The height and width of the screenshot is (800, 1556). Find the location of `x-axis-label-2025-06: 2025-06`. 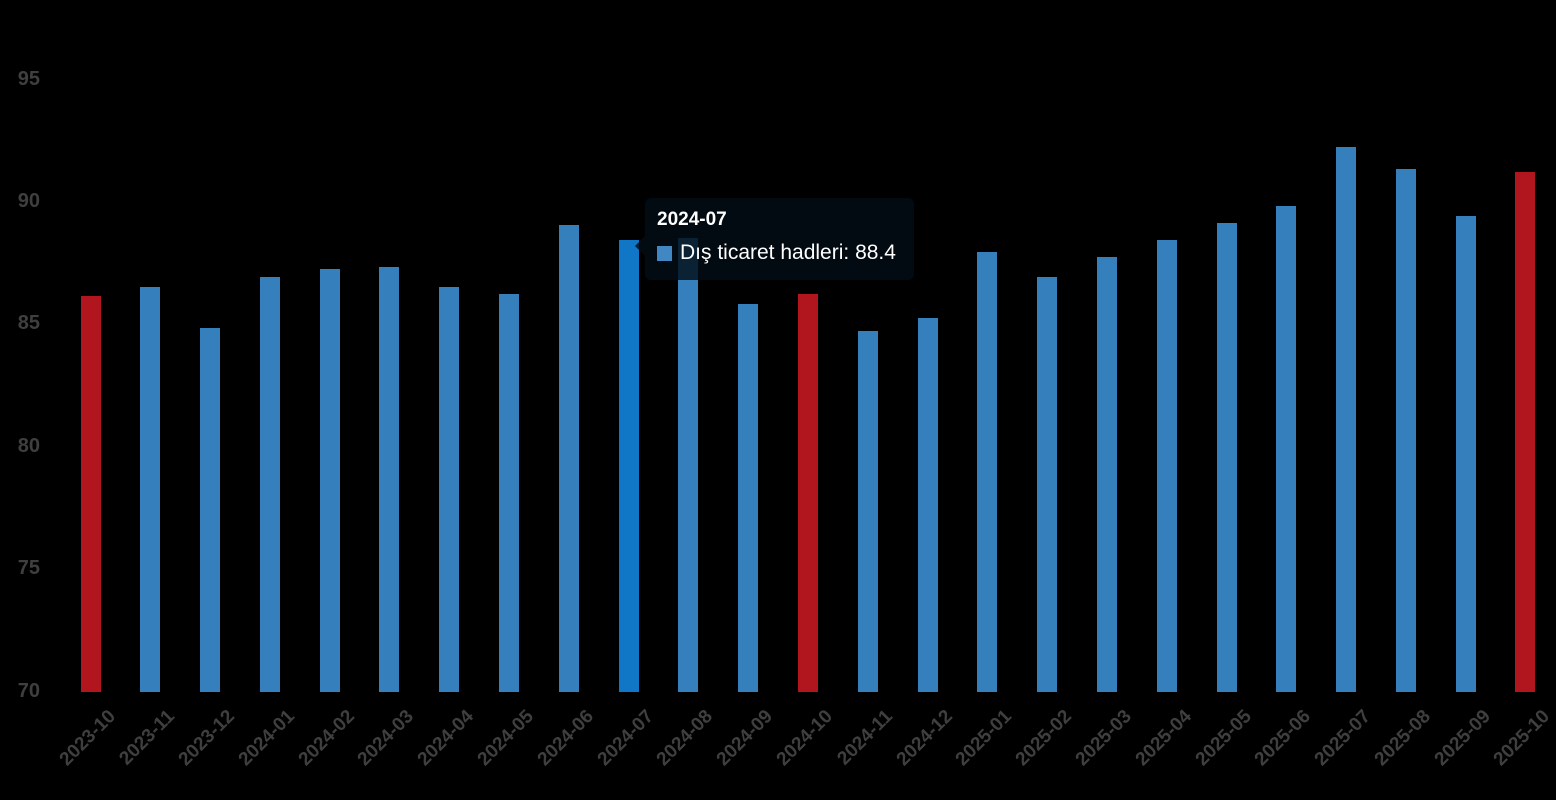

x-axis-label-2025-06: 2025-06 is located at coordinates (1283, 738).